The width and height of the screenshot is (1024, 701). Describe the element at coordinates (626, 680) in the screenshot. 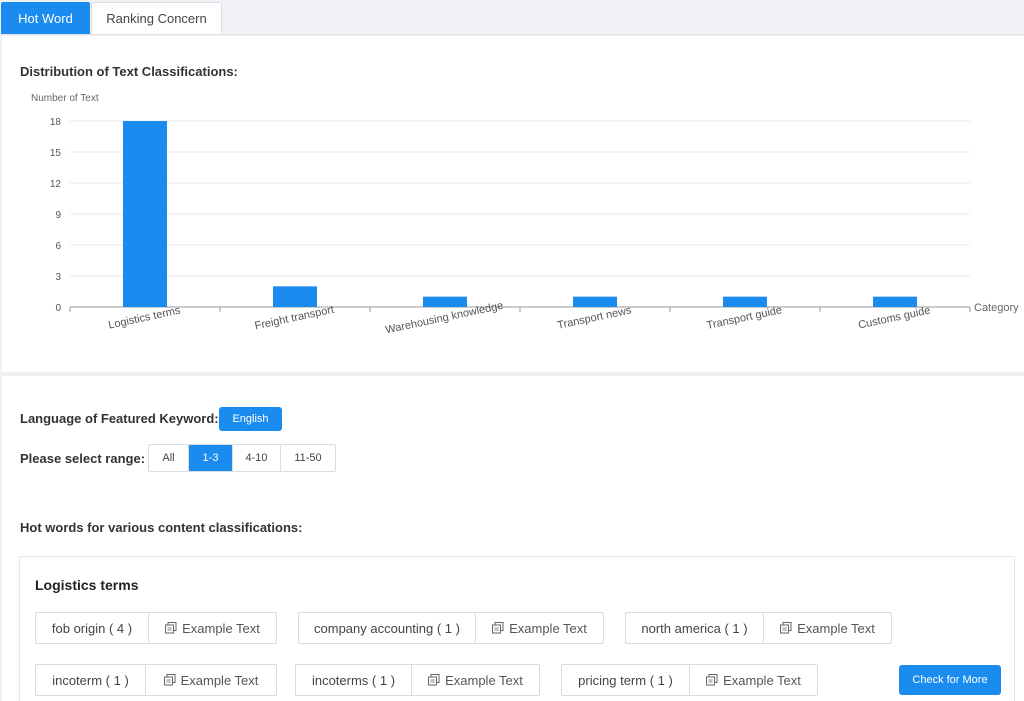

I see `hotword-term: pricing term ( 1 )` at that location.